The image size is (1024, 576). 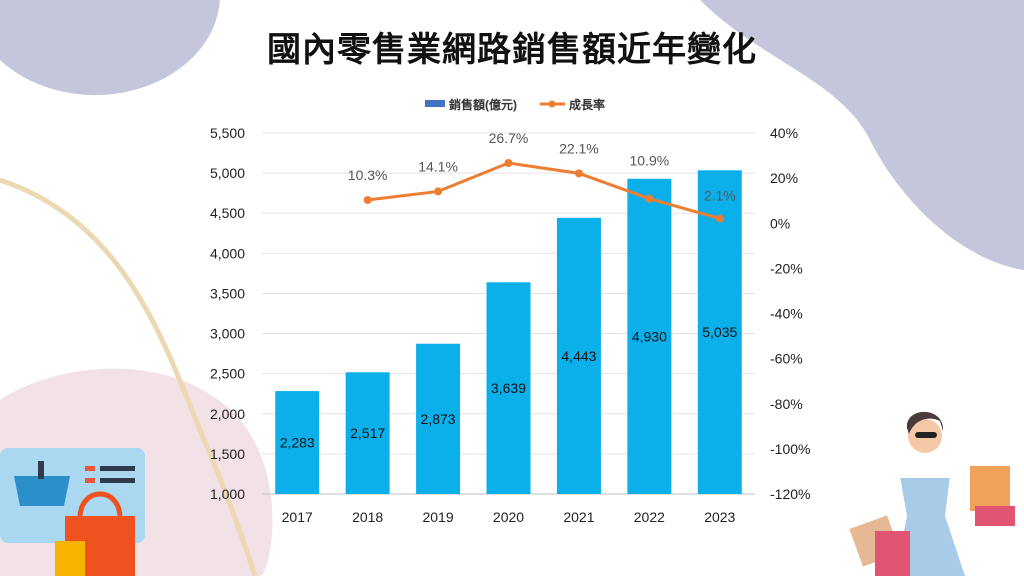 I want to click on chart-title: 國內零售業網路銷售額近年變化, so click(x=512, y=50).